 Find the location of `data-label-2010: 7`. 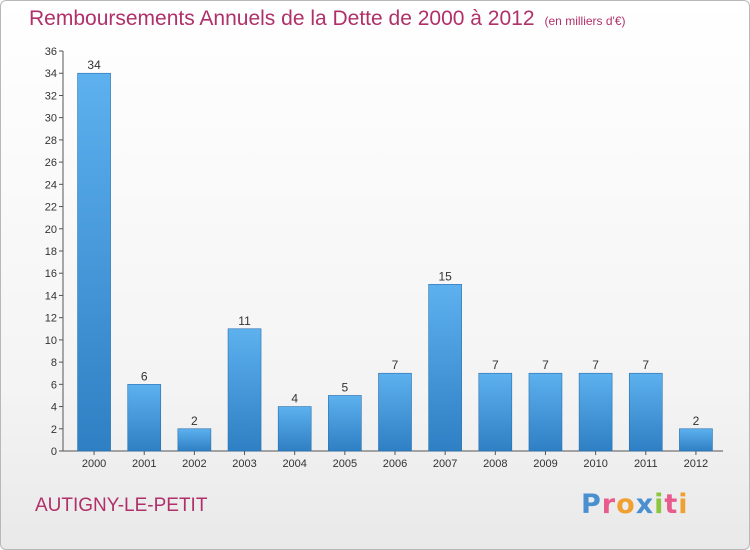

data-label-2010: 7 is located at coordinates (595, 365).